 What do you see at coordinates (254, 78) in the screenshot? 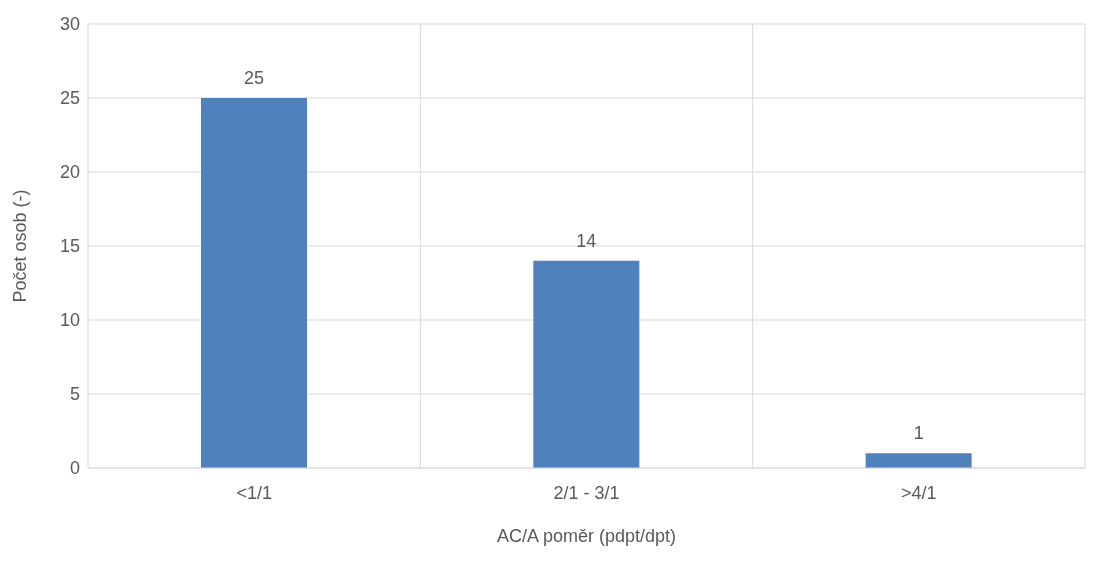
I see `data-label: 25` at bounding box center [254, 78].